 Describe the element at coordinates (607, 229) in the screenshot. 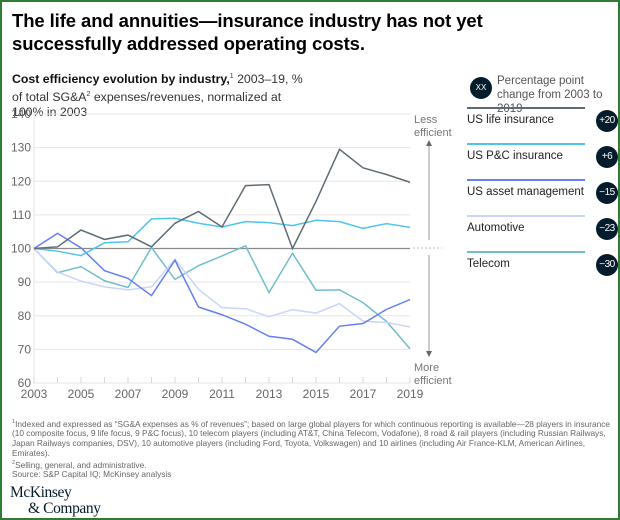

I see `change-badge: −23` at that location.